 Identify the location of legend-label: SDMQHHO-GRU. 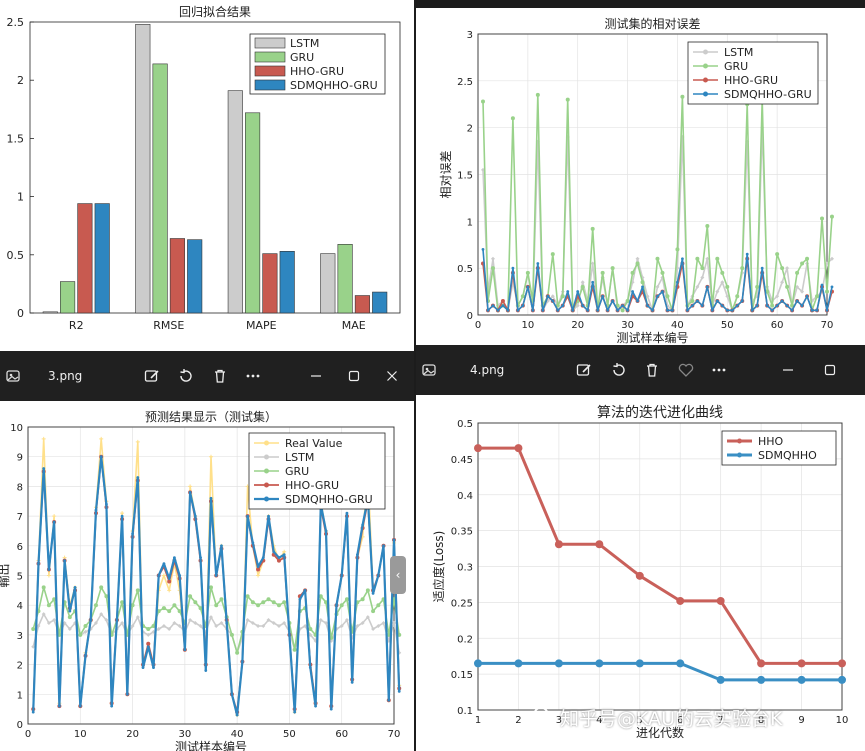
(334, 85).